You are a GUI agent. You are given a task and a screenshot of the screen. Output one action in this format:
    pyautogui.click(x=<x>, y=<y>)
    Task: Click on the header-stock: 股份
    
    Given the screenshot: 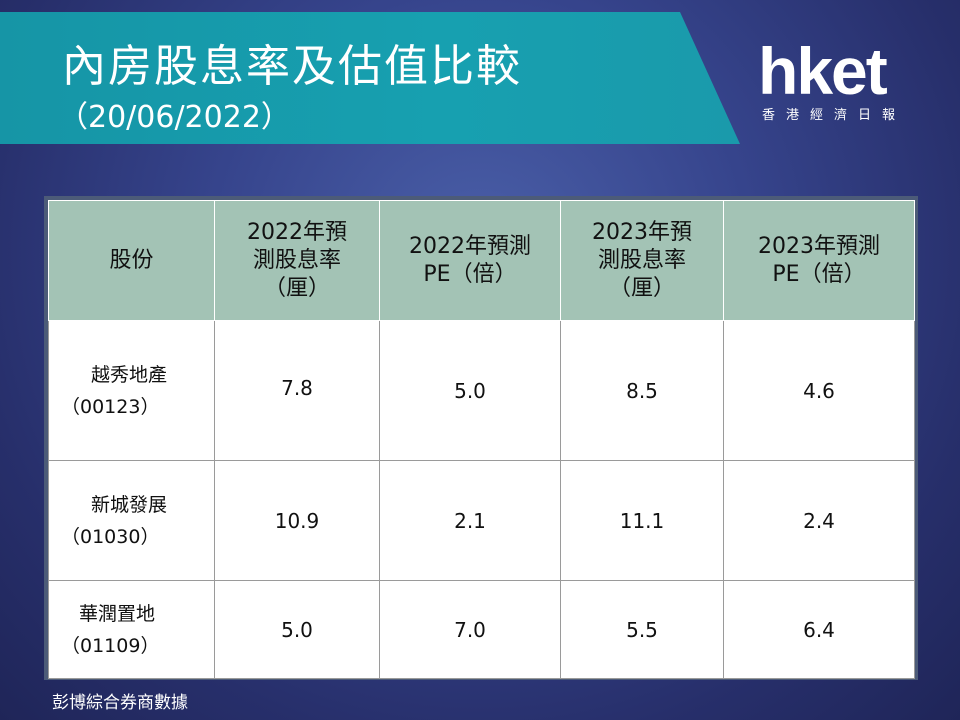 What is the action you would take?
    pyautogui.click(x=131, y=260)
    